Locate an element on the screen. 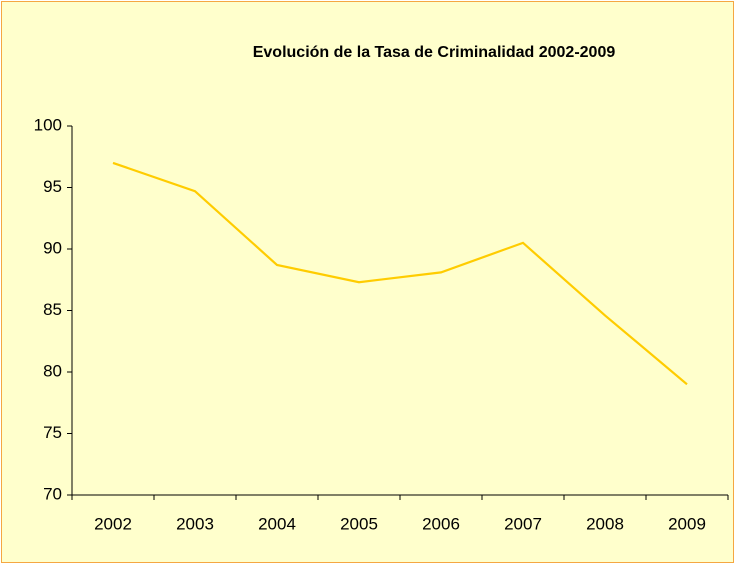 This screenshot has width=736, height=565. y-tick-label: 70 is located at coordinates (52, 493).